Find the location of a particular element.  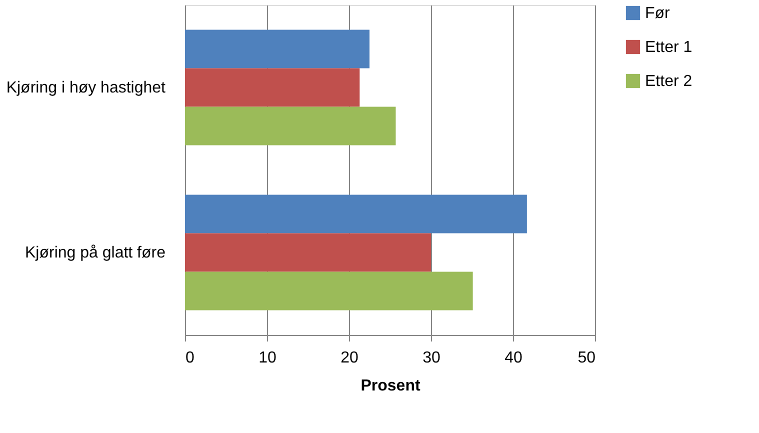

legend-label: Etter 1 is located at coordinates (668, 47).